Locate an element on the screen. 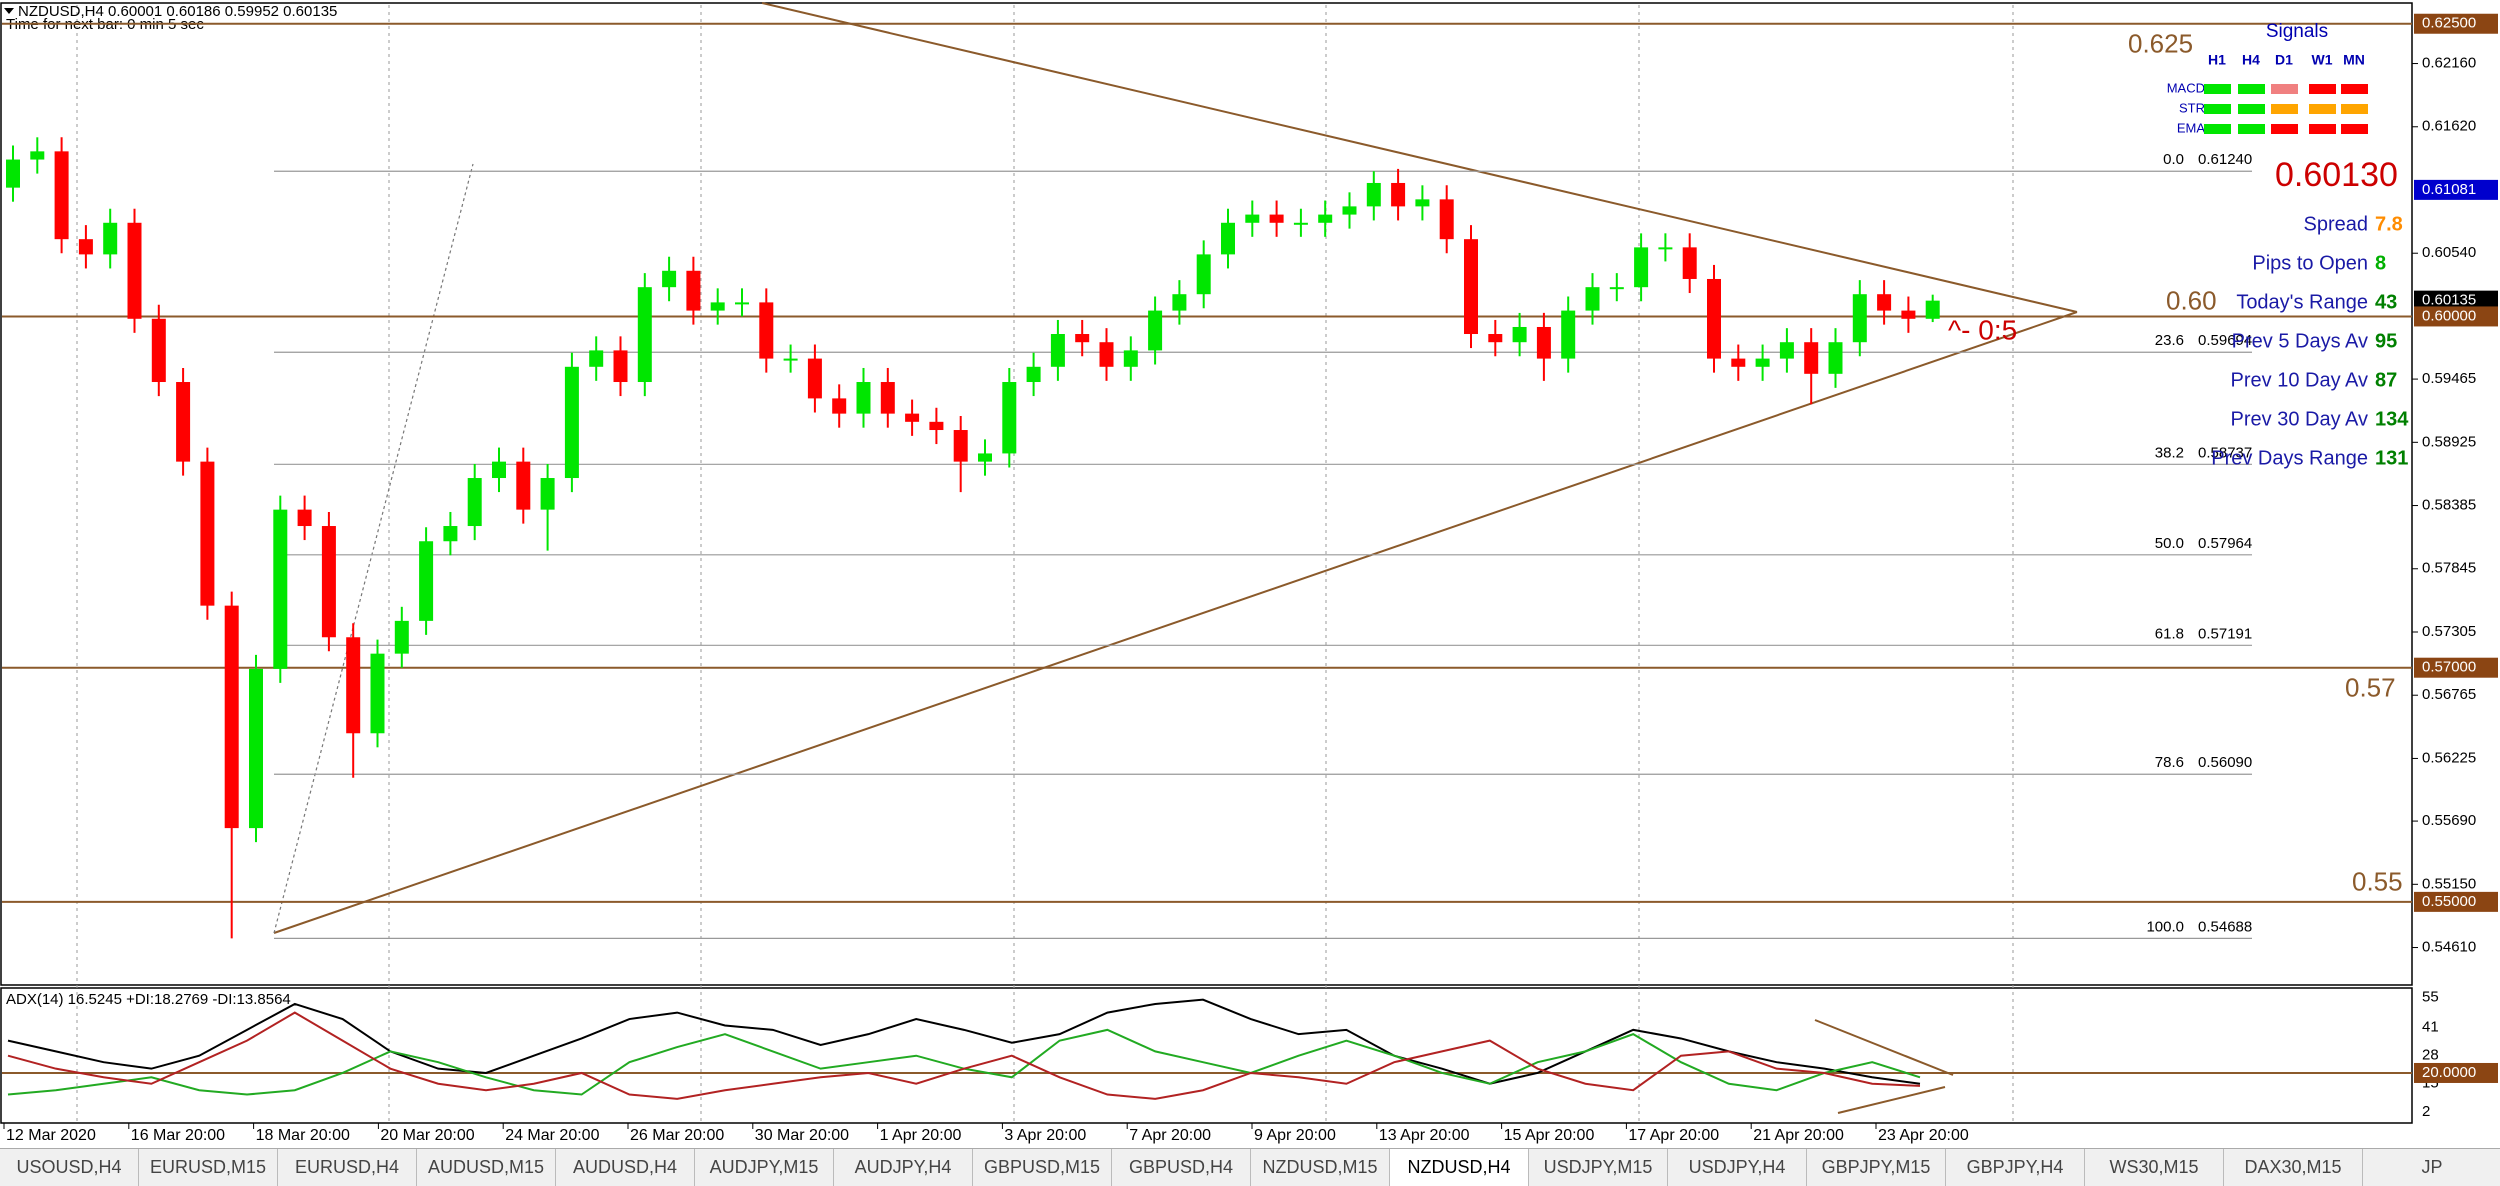 This screenshot has width=2500, height=1186. info-value: 8 is located at coordinates (2380, 263).